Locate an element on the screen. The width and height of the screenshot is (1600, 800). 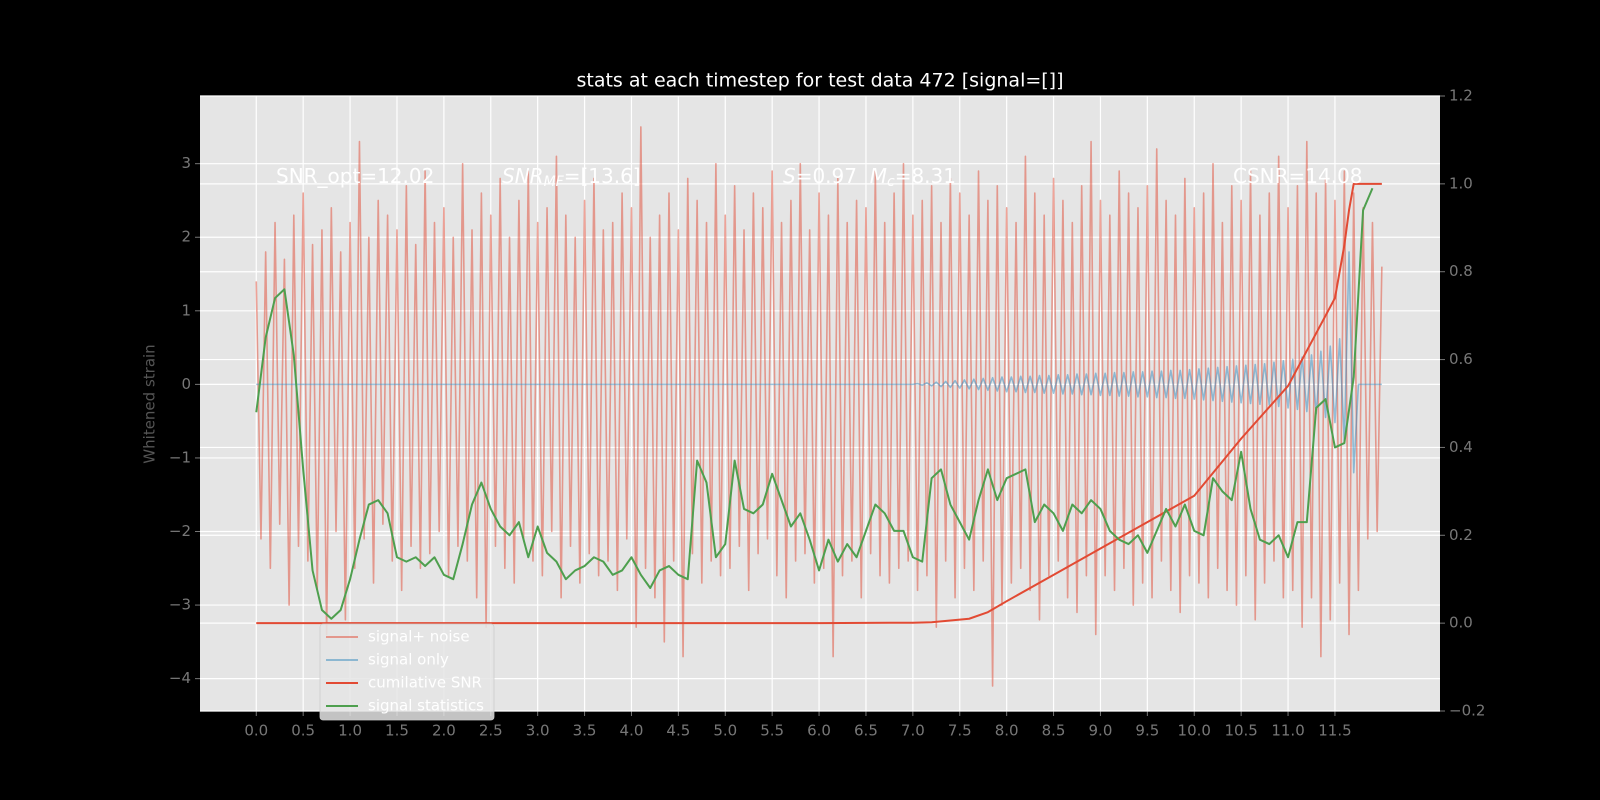
y-tick-label: −1 is located at coordinates (180, 457).